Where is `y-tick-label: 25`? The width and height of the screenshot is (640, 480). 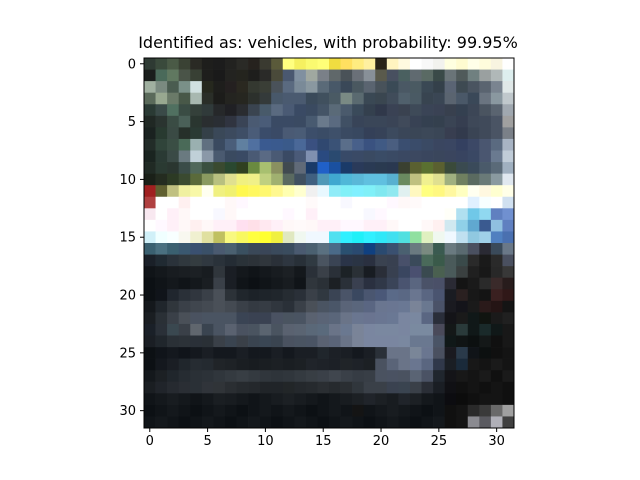 y-tick-label: 25 is located at coordinates (127, 353).